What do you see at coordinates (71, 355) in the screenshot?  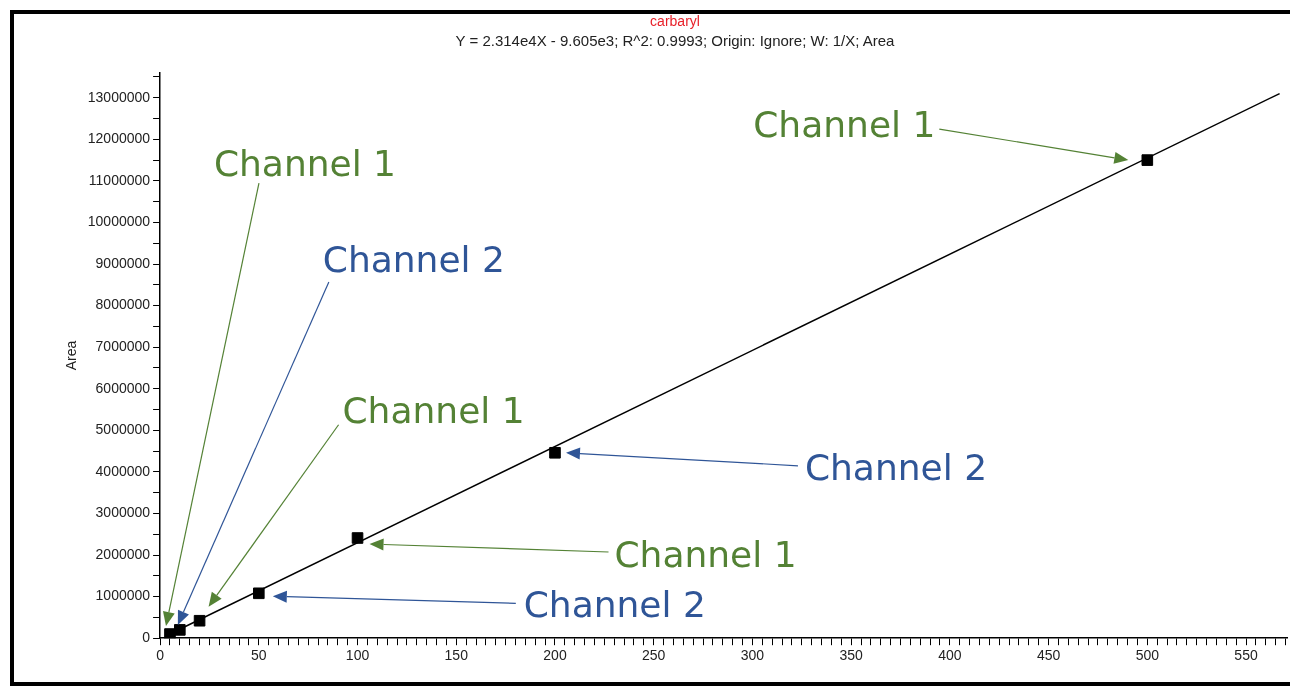 I see `y-axis-title: Area` at bounding box center [71, 355].